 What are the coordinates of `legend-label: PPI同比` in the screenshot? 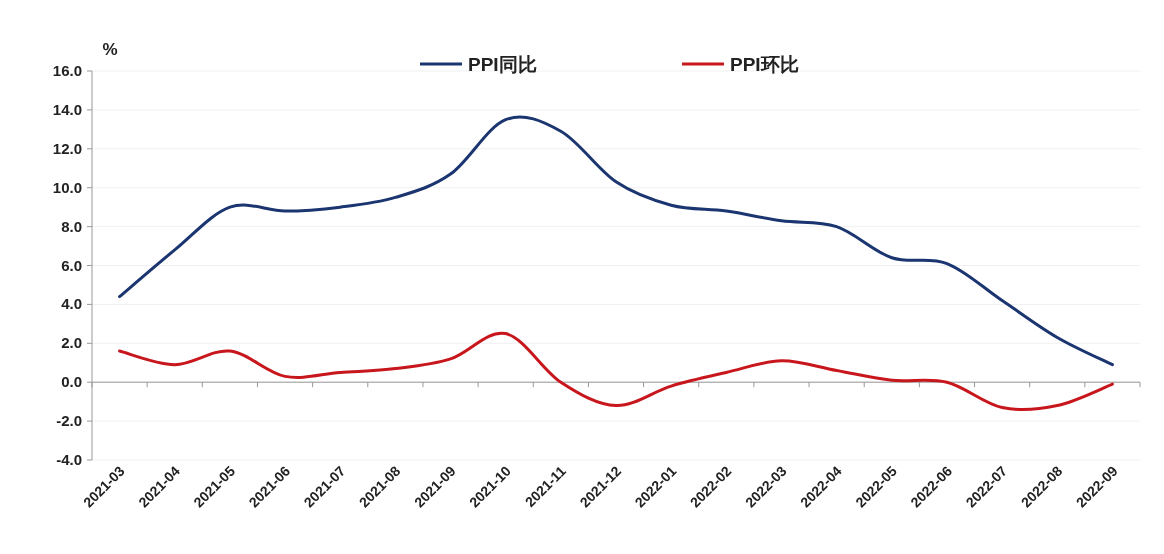 It's located at (502, 64).